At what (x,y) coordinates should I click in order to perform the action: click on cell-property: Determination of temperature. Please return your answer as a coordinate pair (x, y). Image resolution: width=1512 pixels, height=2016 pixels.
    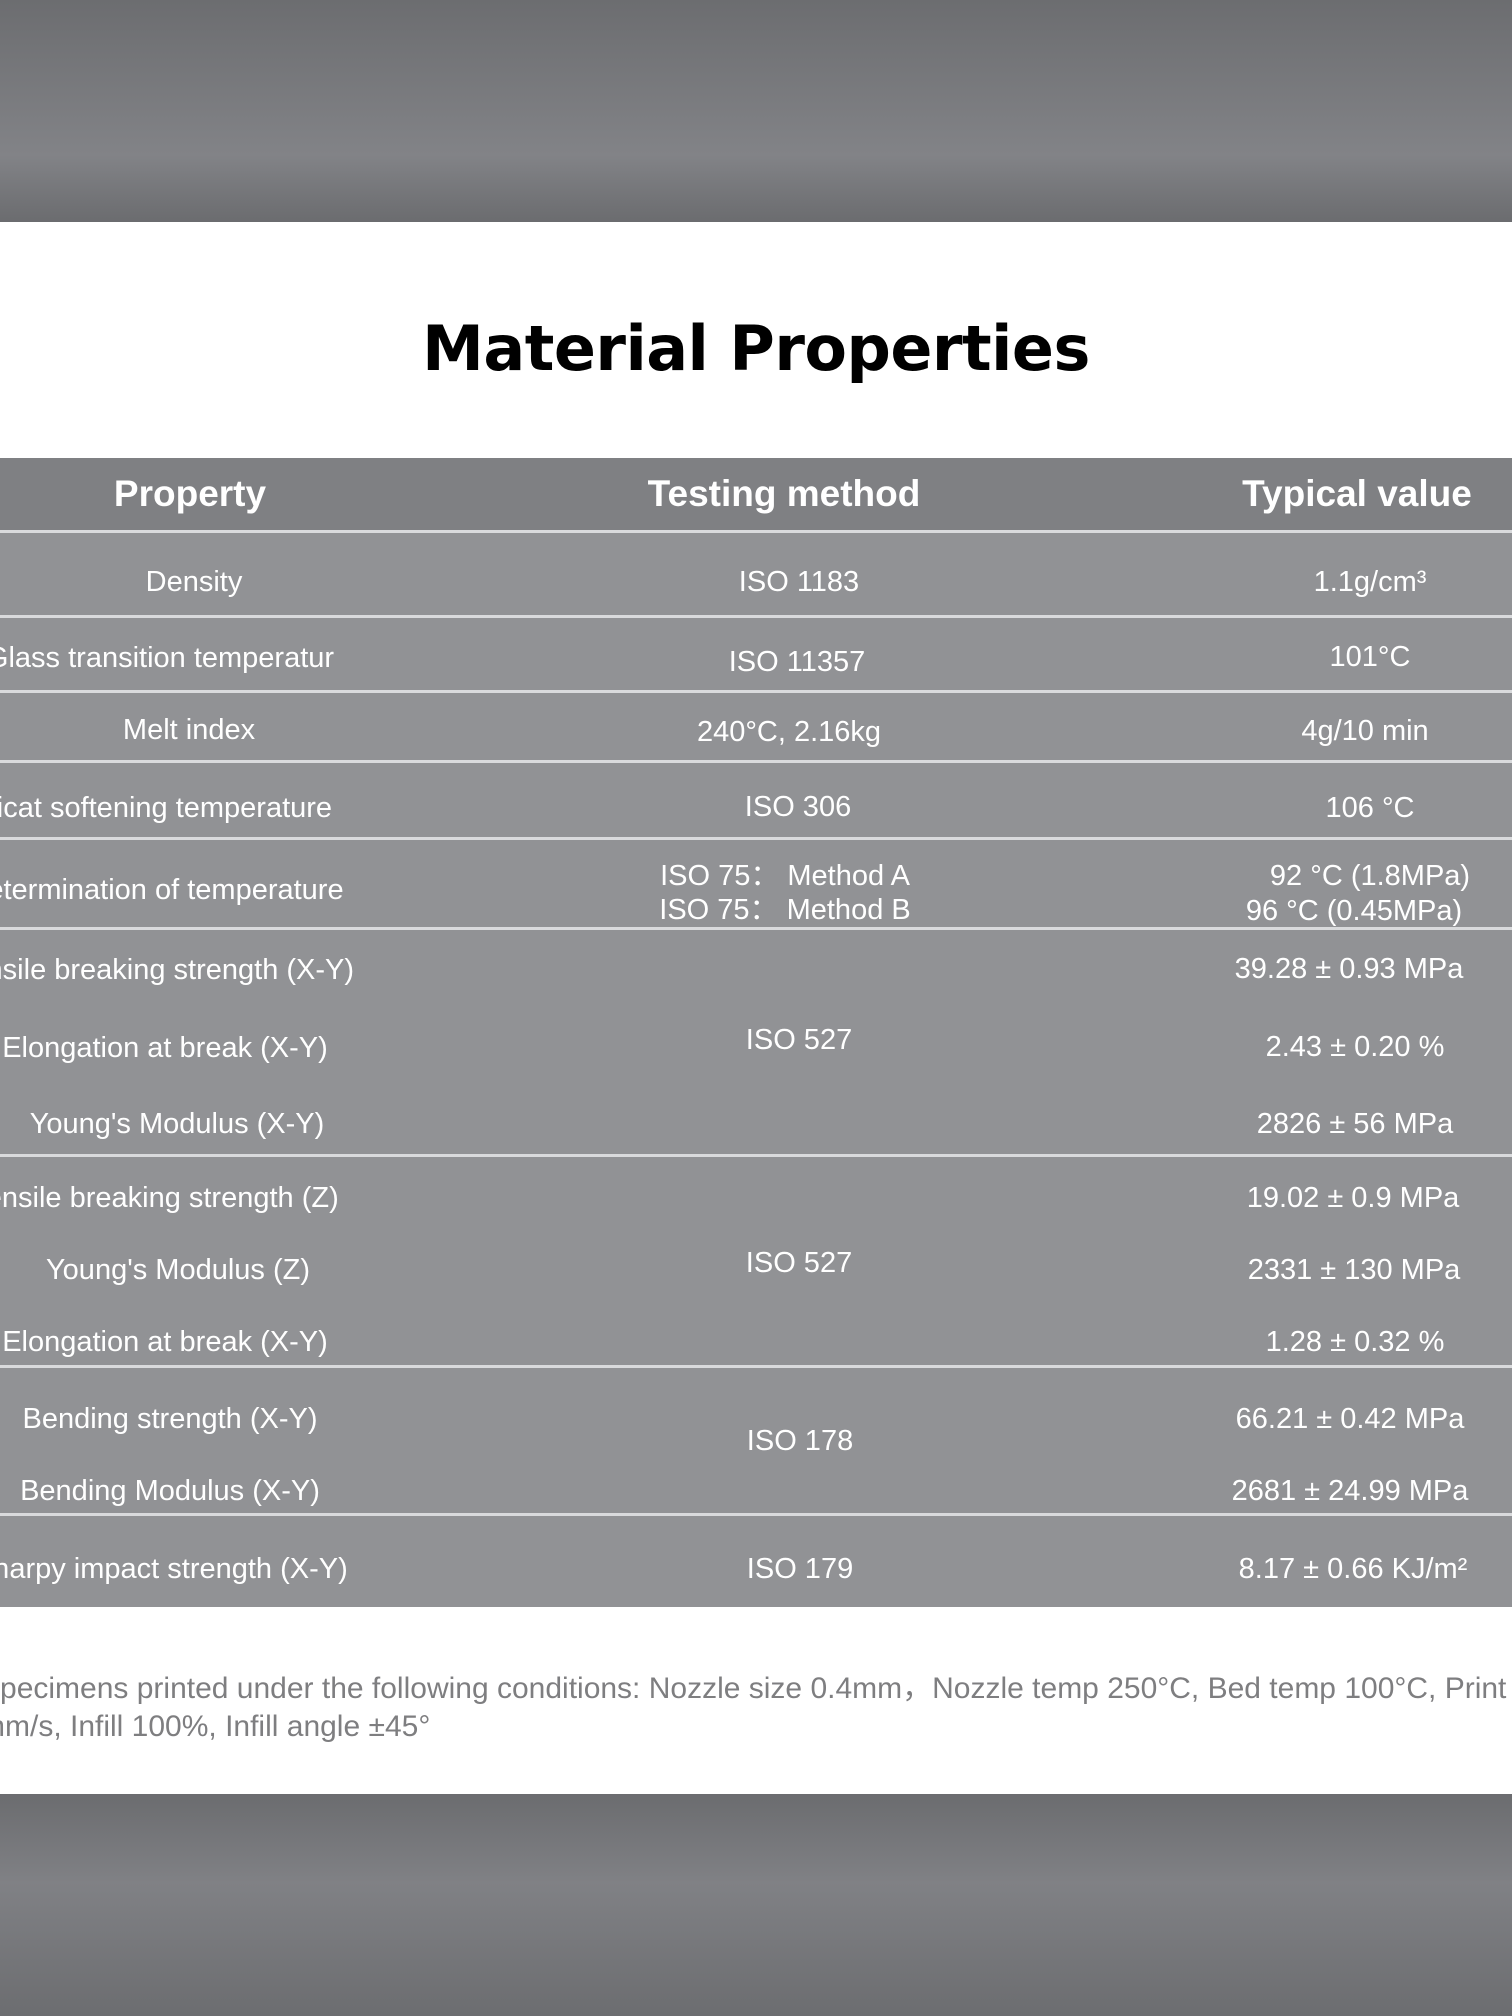
    Looking at the image, I should click on (172, 890).